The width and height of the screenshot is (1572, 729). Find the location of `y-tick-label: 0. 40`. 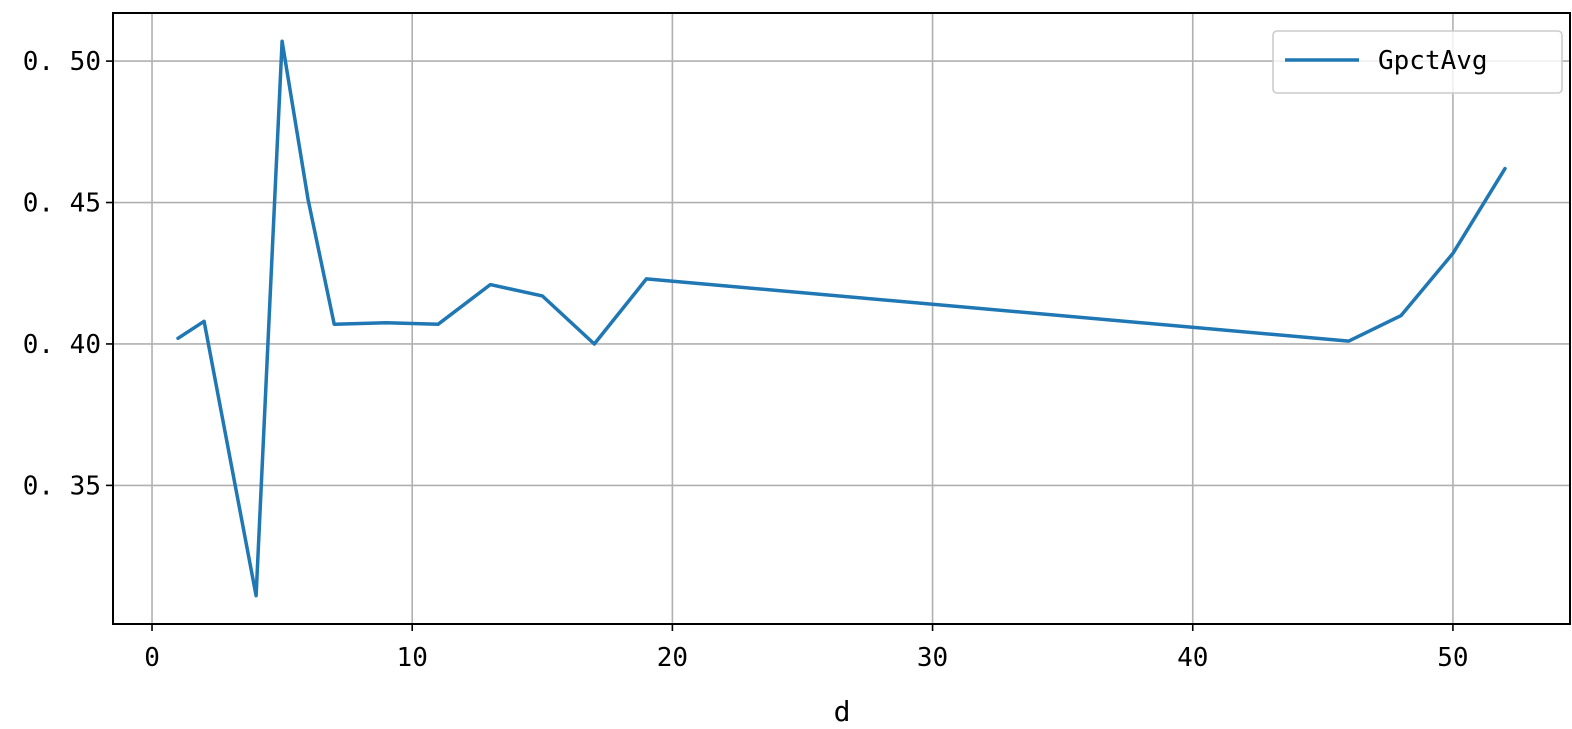

y-tick-label: 0. 40 is located at coordinates (62, 345).